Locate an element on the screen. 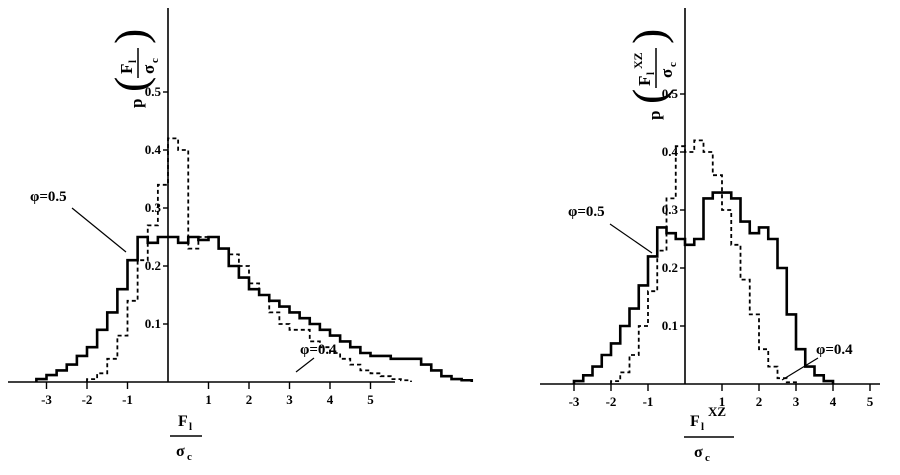 The image size is (900, 475). right-x-ticks: -3 -2 -1 1 2 3 4 5 is located at coordinates (721, 396).